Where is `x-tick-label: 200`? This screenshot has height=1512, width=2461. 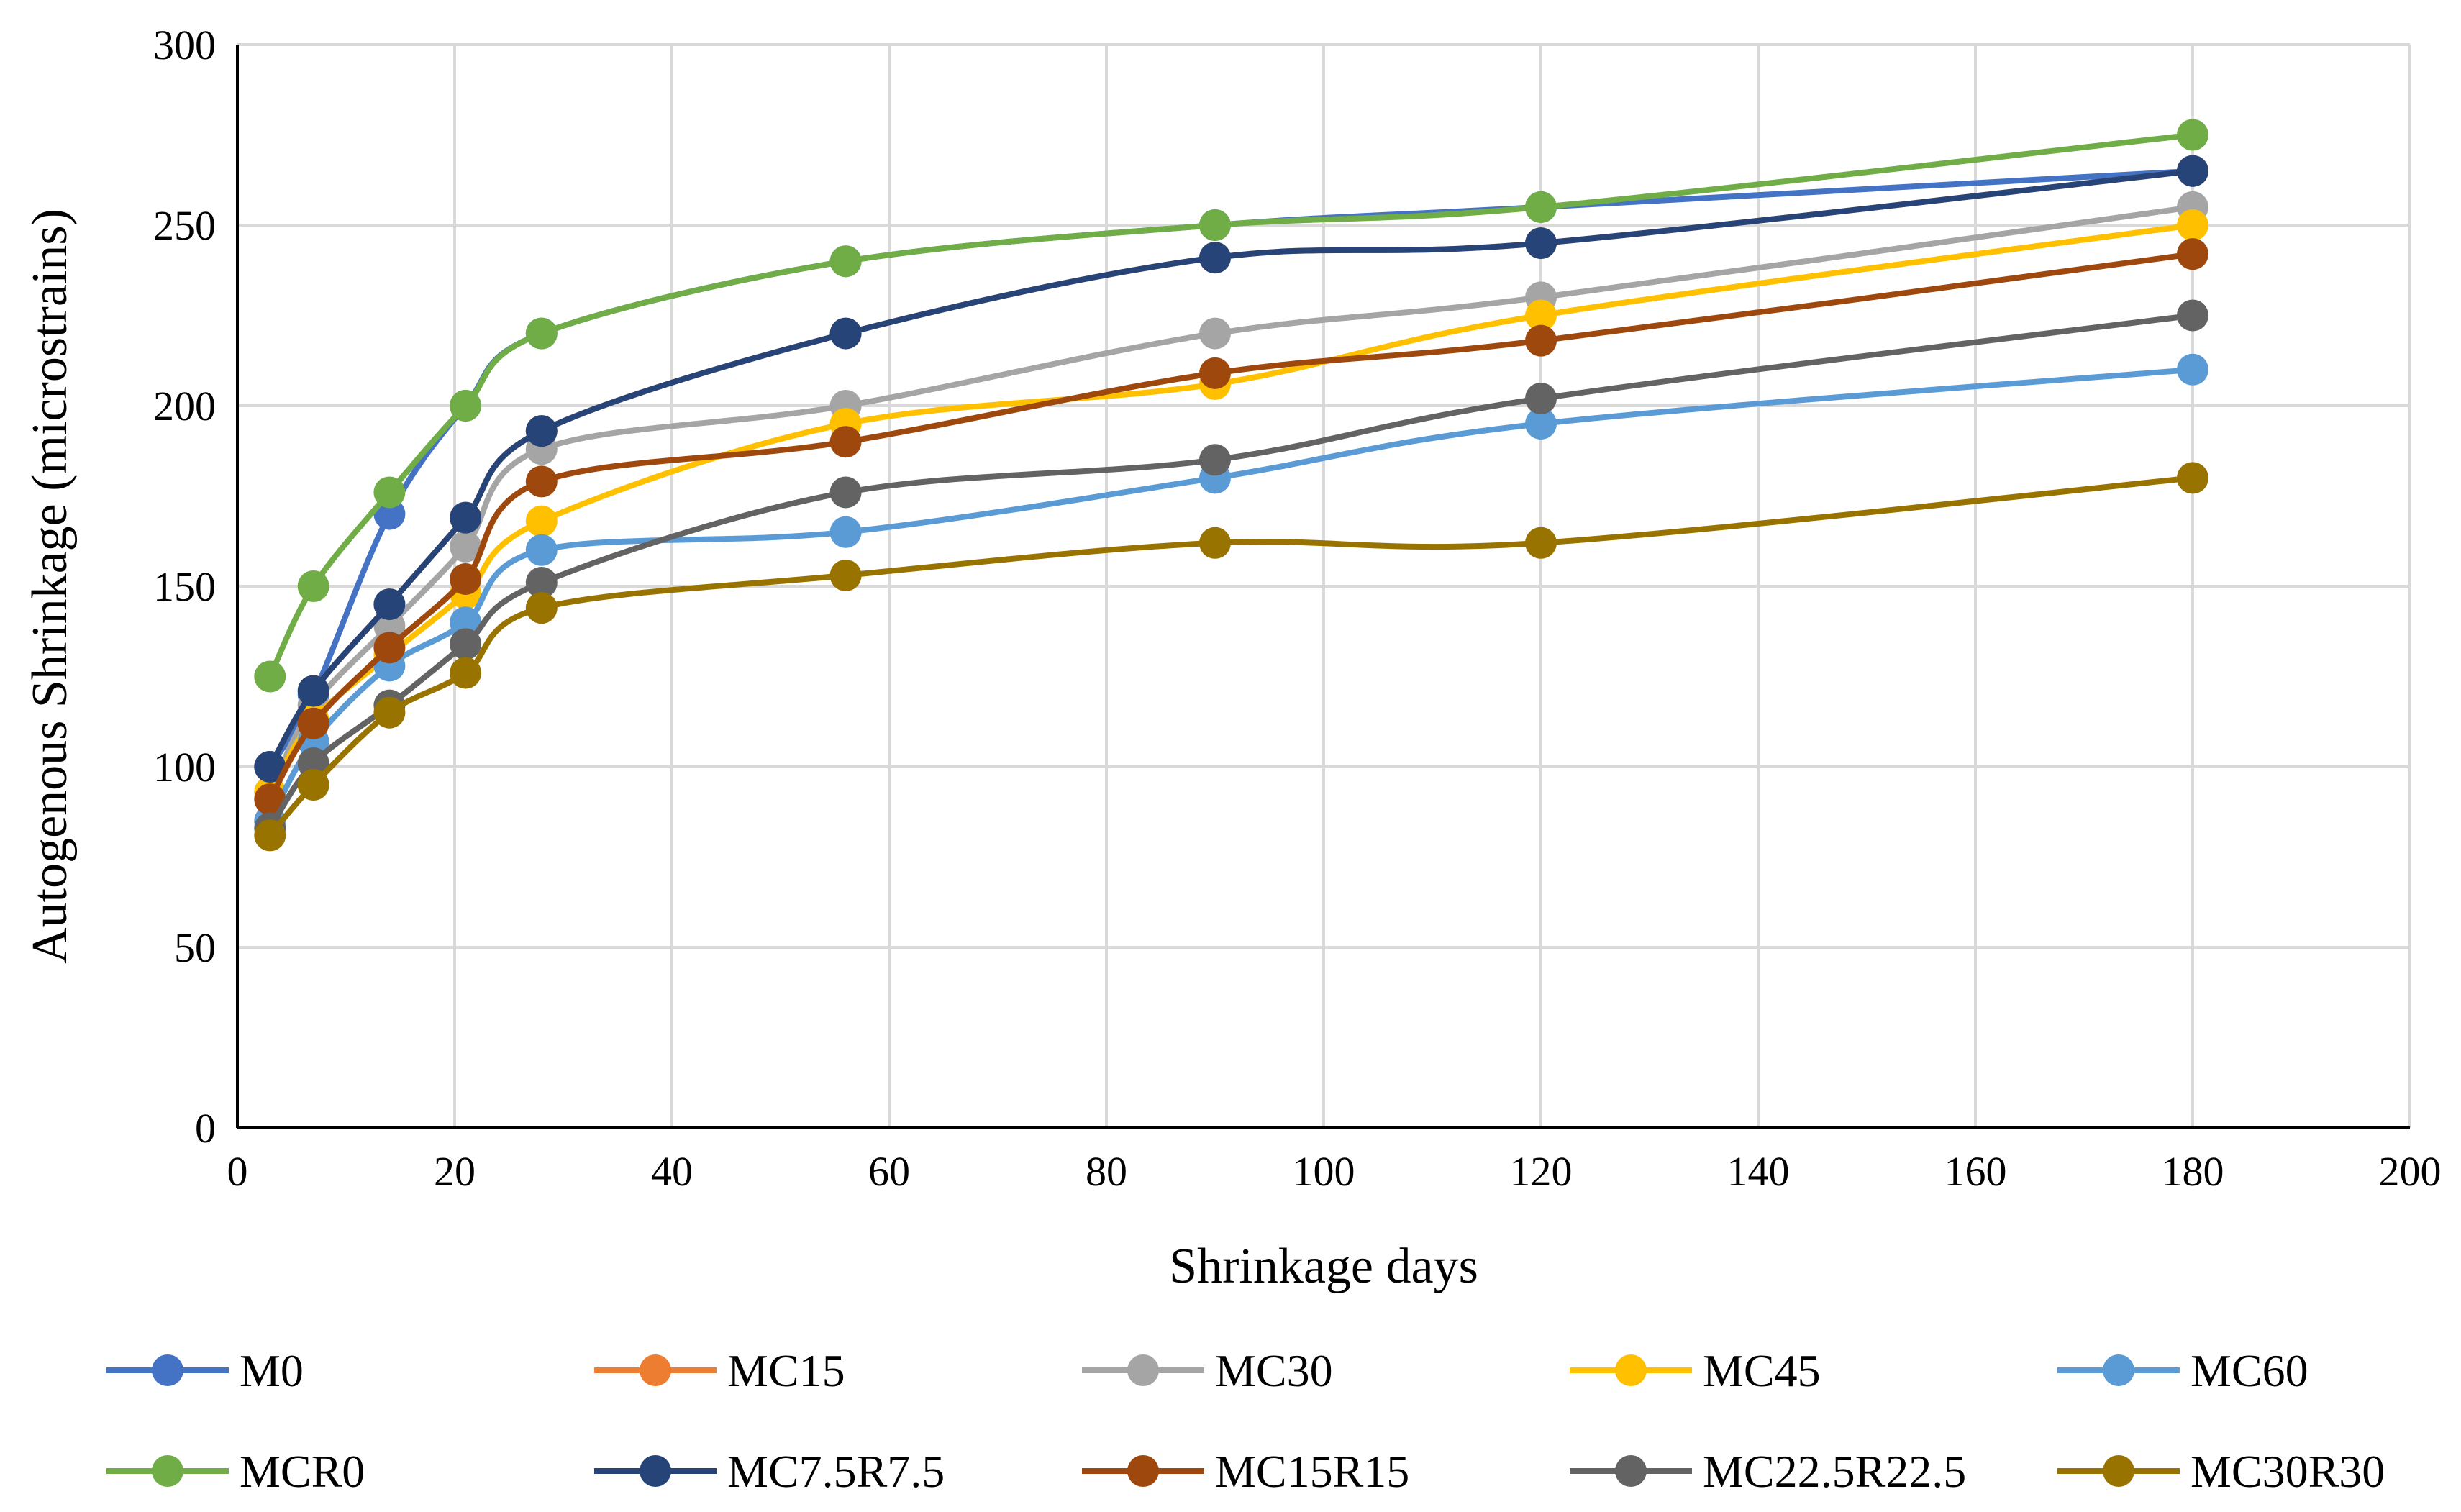 x-tick-label: 200 is located at coordinates (2410, 1172).